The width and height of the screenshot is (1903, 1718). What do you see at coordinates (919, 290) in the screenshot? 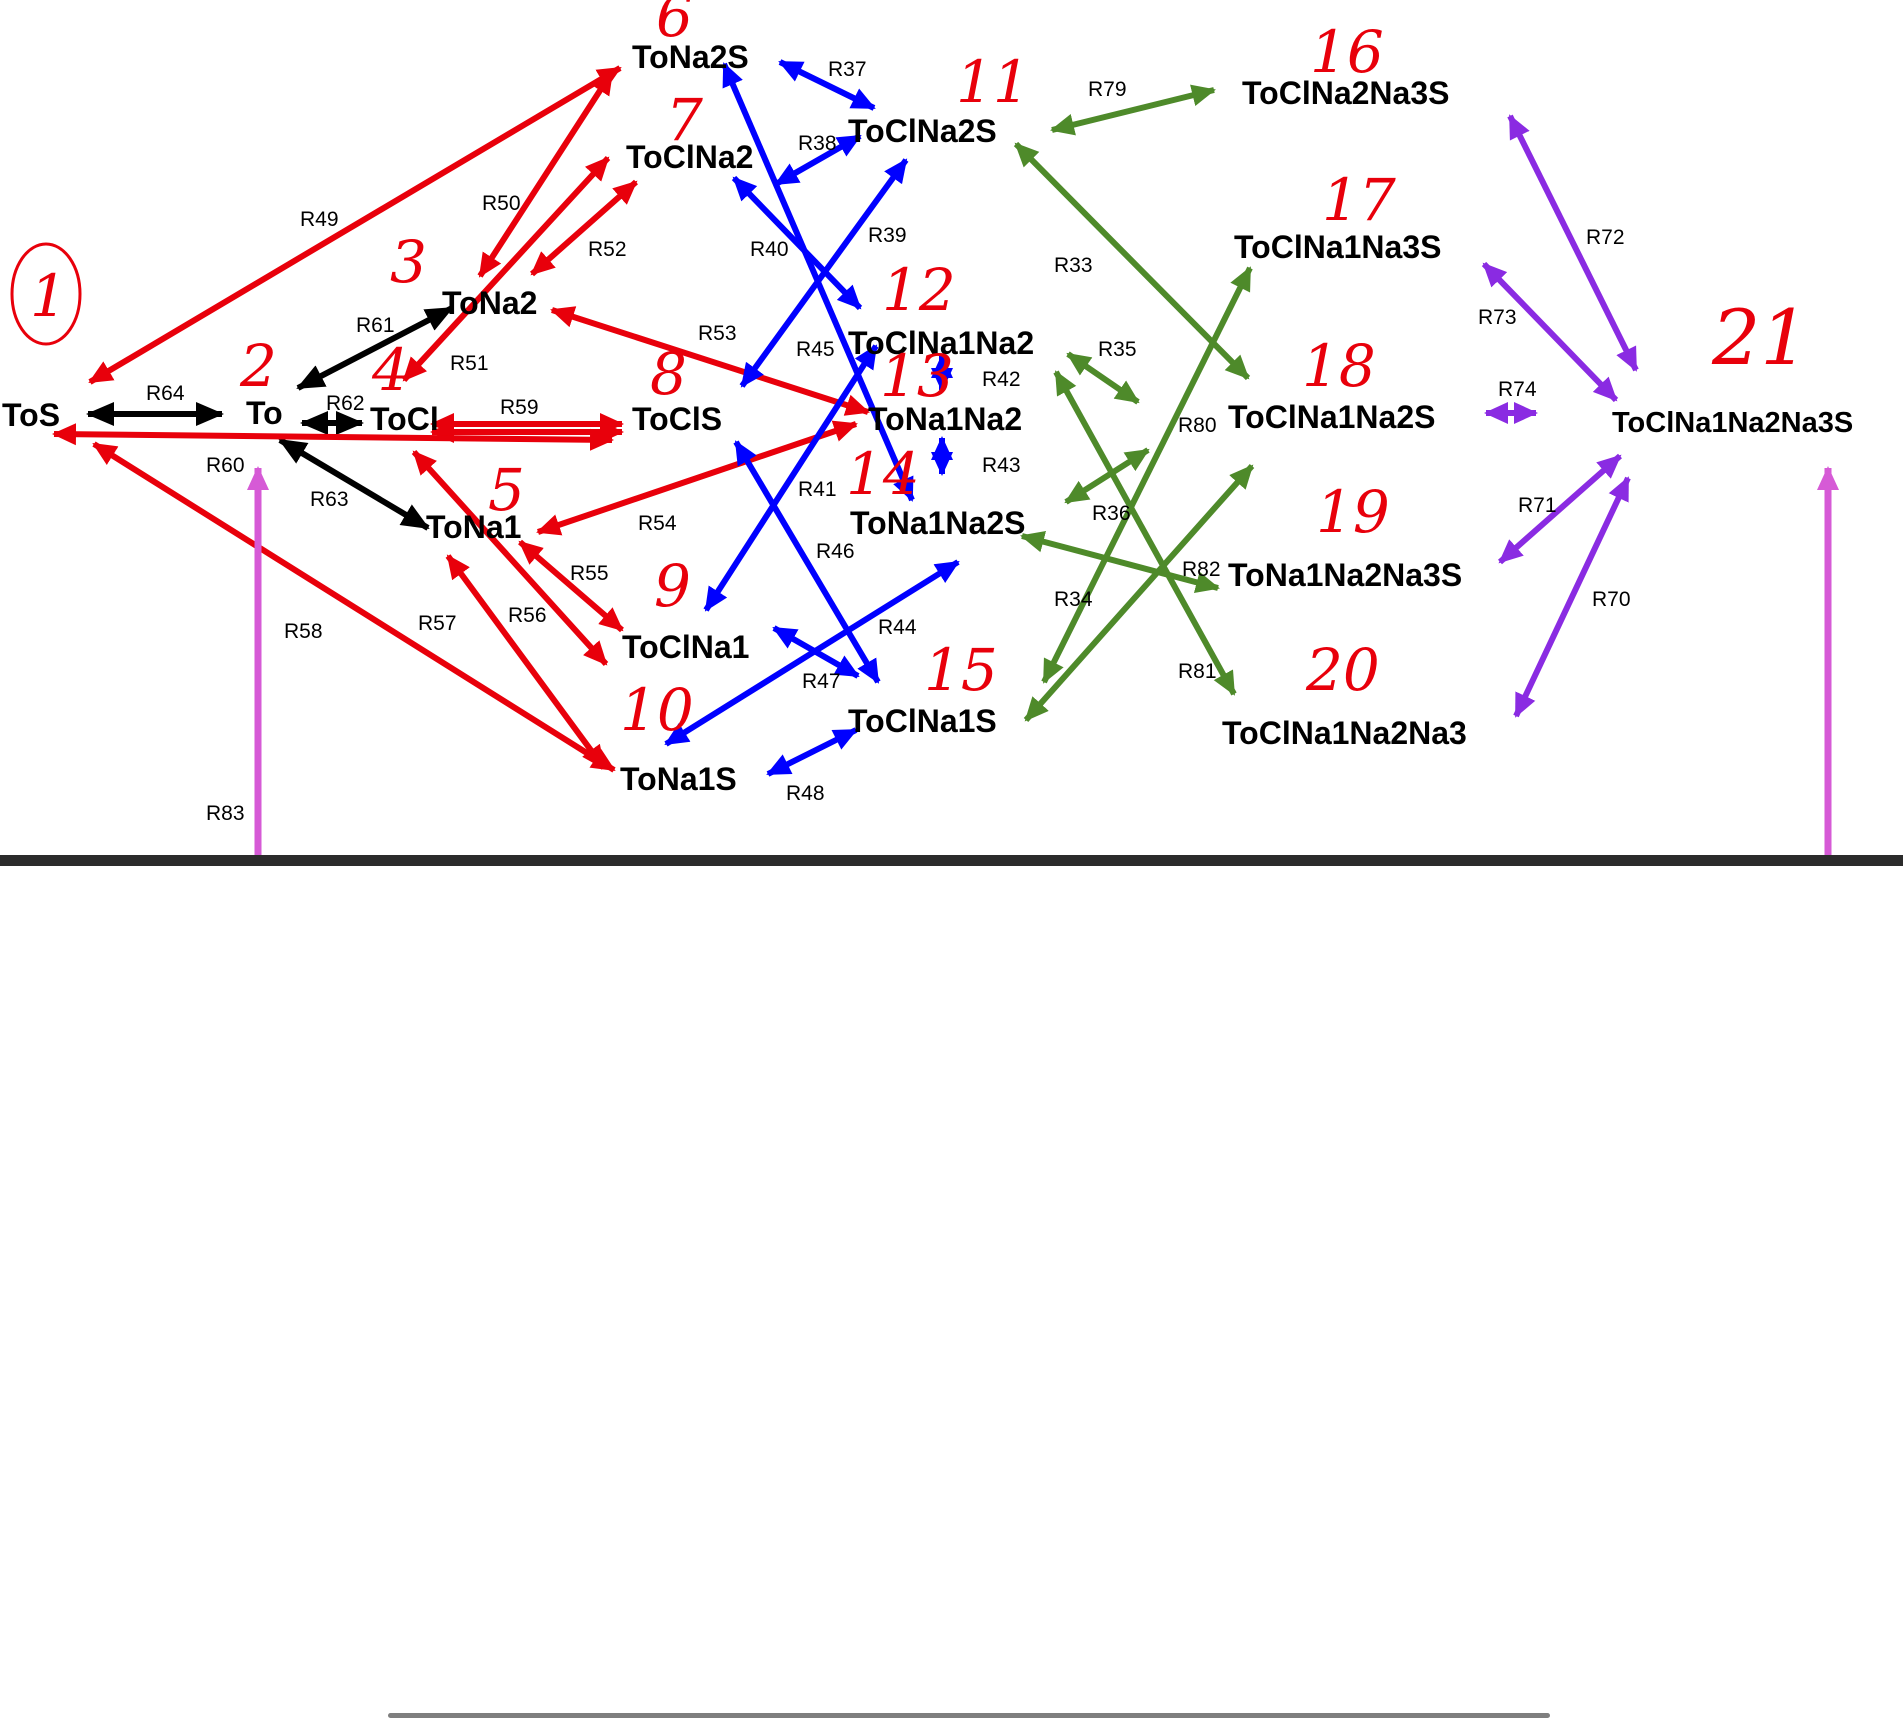
I see `hand-num-12: 12` at bounding box center [919, 290].